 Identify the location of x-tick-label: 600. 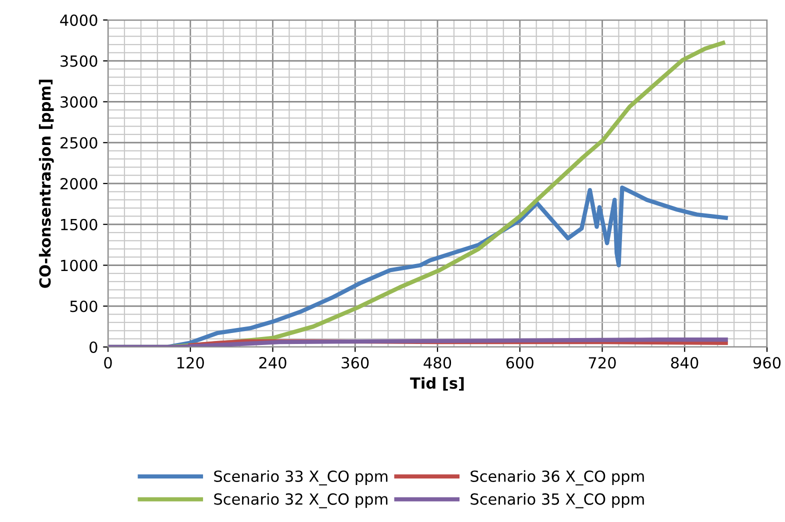
(520, 362).